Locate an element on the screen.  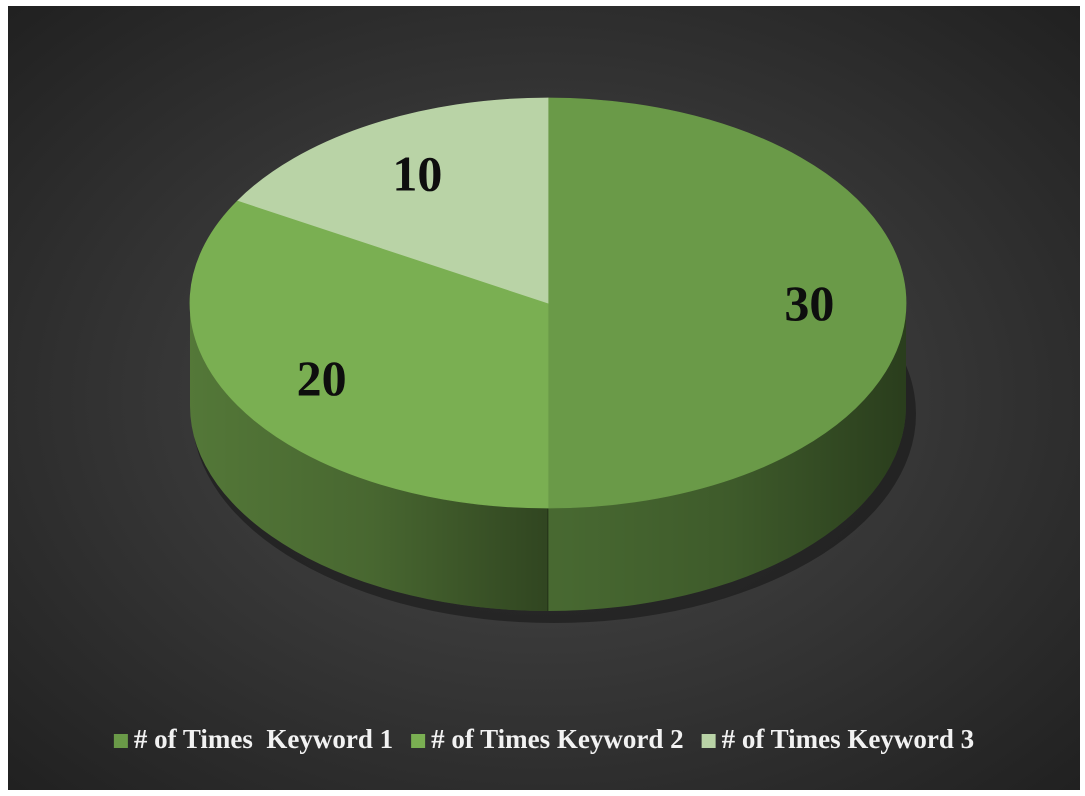
legend-label: # of Times Keyword 1 is located at coordinates (263, 739).